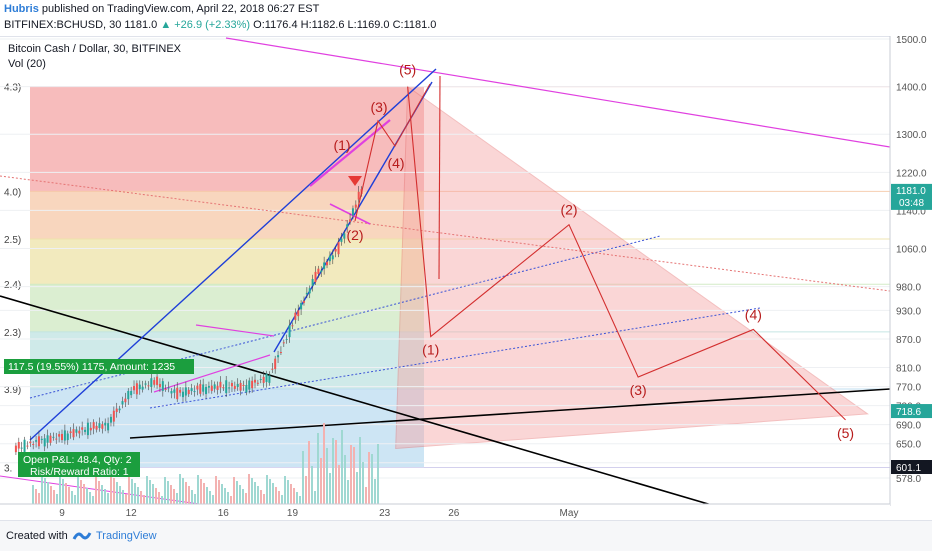 The image size is (932, 551). Describe the element at coordinates (845, 433) in the screenshot. I see `wave-projection-label: (5)` at that location.